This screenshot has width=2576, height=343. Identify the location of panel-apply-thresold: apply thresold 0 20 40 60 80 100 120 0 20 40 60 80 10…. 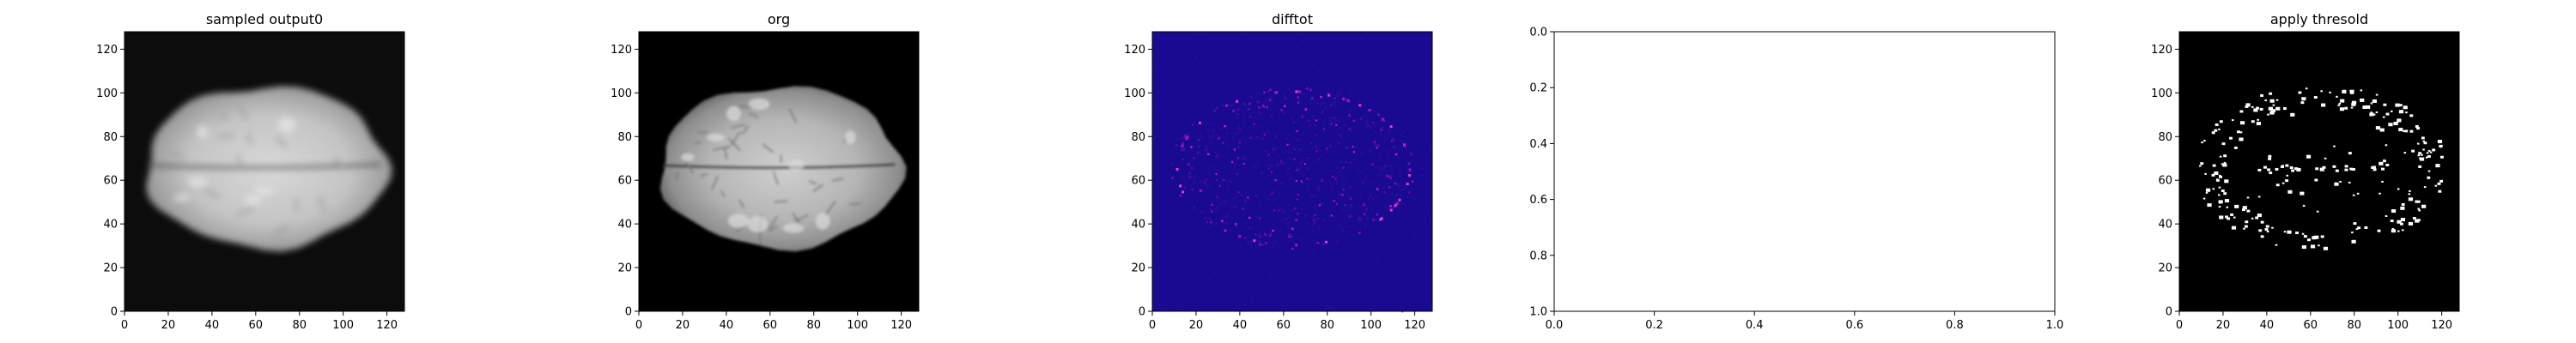
(2305, 171).